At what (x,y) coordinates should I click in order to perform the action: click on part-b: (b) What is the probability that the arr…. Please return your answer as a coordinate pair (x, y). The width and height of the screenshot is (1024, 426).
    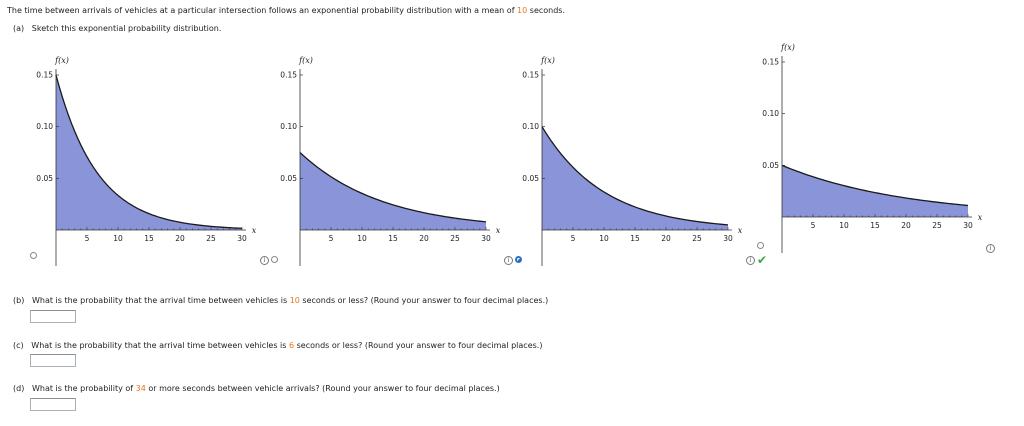
    Looking at the image, I should click on (280, 300).